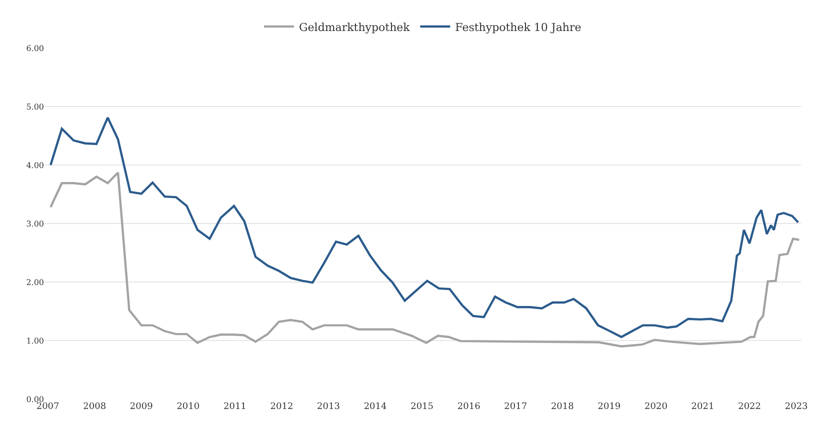 The height and width of the screenshot is (429, 821). What do you see at coordinates (422, 407) in the screenshot?
I see `x-tick-label: 2015` at bounding box center [422, 407].